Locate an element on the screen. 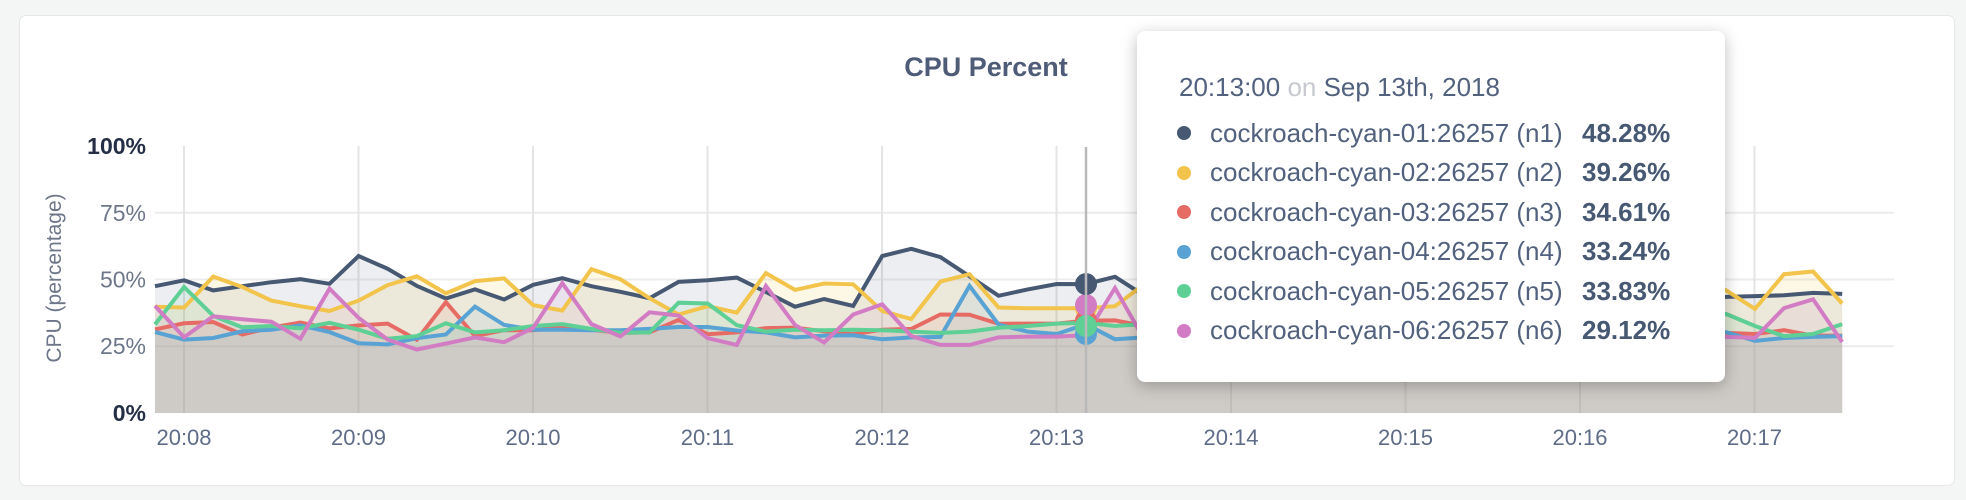  svg-text: 50% is located at coordinates (123, 280).